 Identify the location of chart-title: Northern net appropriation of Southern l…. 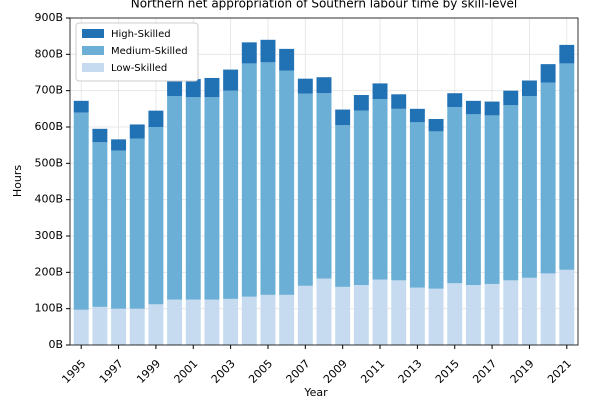
(324, 5).